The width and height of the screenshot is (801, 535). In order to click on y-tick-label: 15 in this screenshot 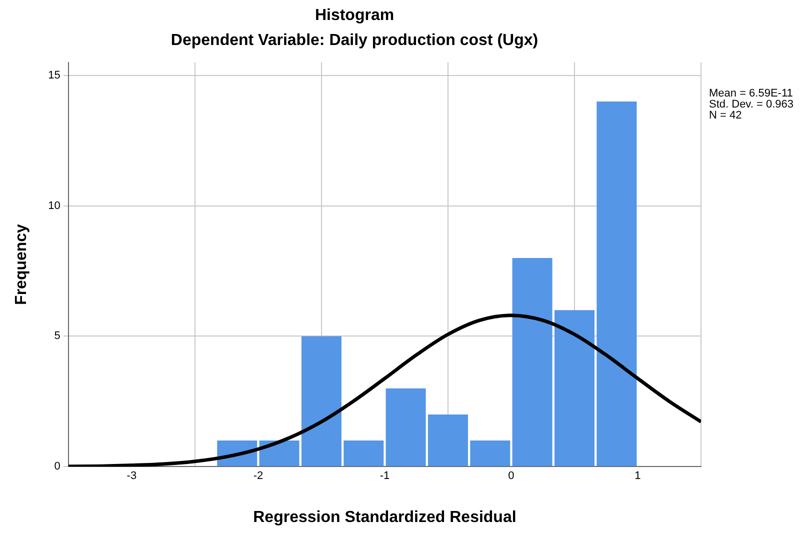, I will do `click(54, 75)`.